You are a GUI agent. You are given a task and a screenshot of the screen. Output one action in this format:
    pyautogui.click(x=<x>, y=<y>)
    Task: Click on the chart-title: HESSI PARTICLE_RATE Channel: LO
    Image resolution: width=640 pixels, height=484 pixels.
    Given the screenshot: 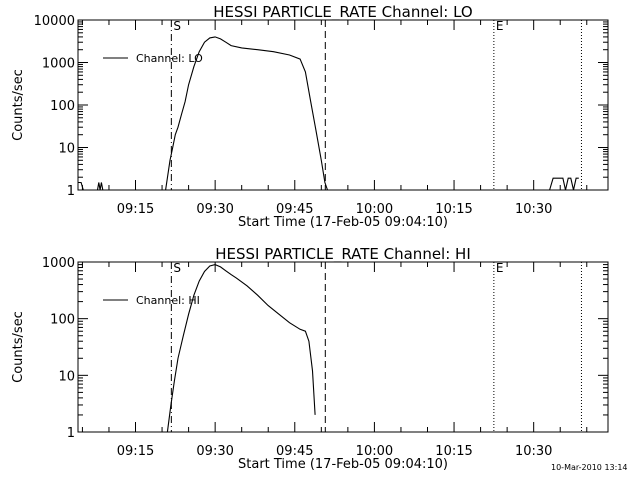 What is the action you would take?
    pyautogui.click(x=342, y=12)
    